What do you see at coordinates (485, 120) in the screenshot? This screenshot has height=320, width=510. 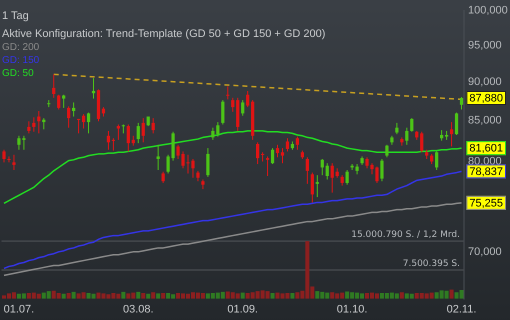 I see `y-tick-label: 85,000` at bounding box center [485, 120].